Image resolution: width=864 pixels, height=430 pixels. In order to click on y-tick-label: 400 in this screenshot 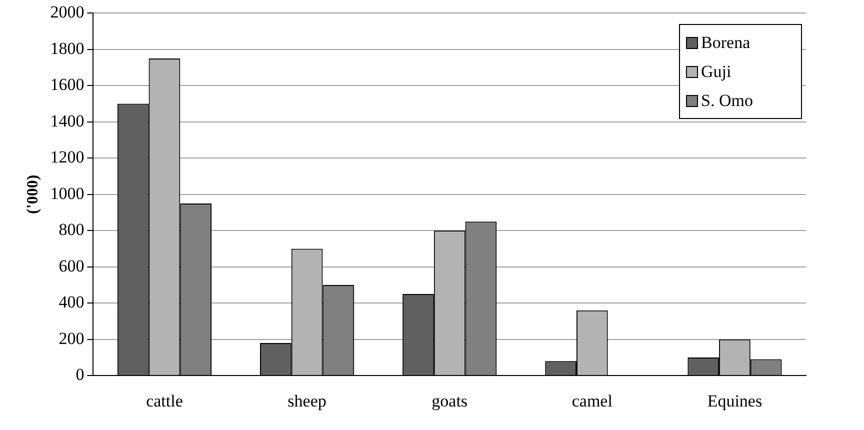, I will do `click(71, 302)`.